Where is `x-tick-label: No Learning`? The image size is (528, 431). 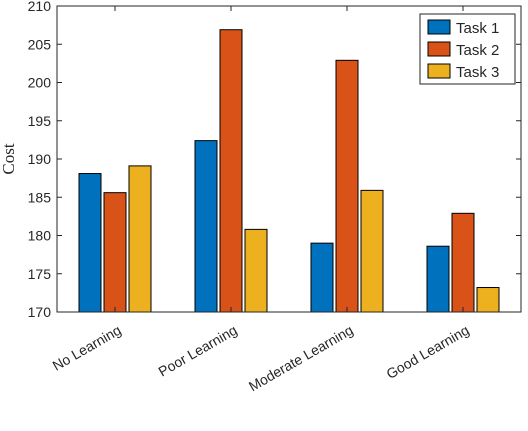 x-tick-label: No Learning is located at coordinates (87, 348).